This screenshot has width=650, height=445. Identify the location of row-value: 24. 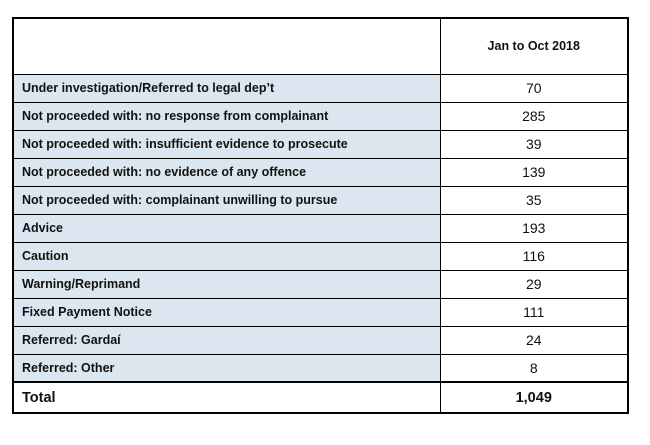
(534, 340).